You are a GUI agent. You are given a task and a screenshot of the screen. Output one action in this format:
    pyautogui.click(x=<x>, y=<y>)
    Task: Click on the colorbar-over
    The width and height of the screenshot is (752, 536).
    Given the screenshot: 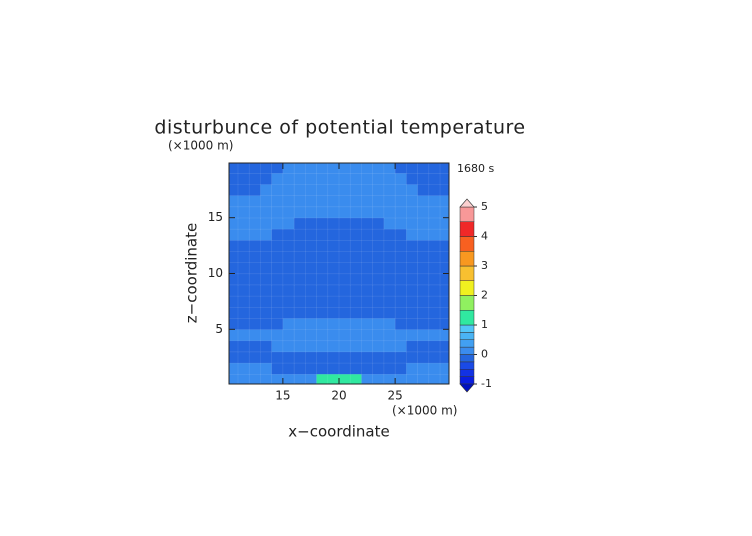 What is the action you would take?
    pyautogui.click(x=467, y=203)
    